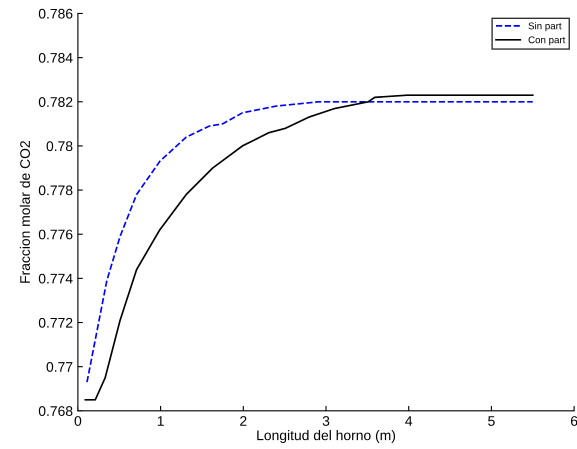  I want to click on x-tick-label: 3, so click(326, 421).